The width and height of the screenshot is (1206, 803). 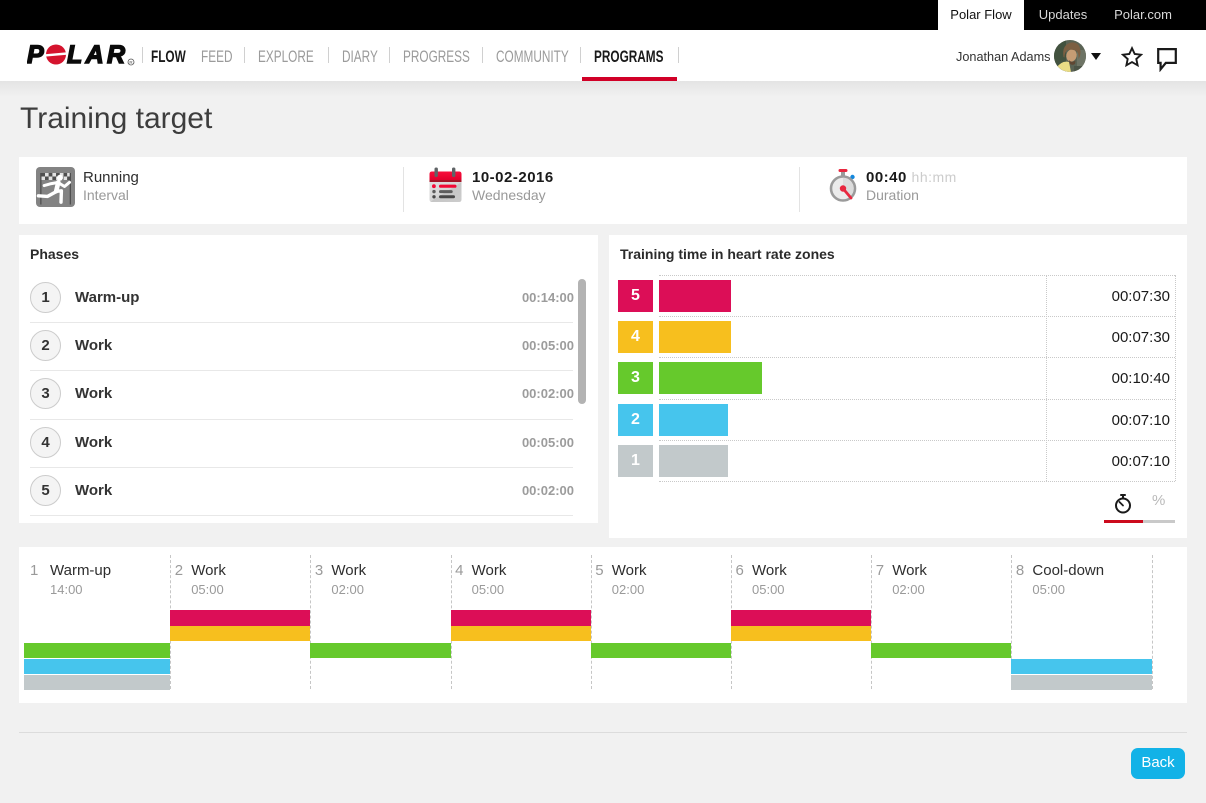 I want to click on svg-text: P, so click(x=35, y=55).